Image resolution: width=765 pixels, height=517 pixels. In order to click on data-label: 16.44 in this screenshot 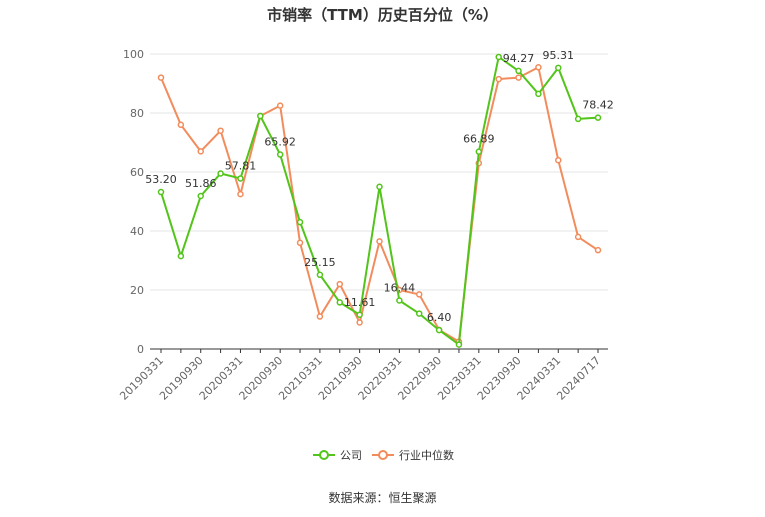, I will do `click(400, 288)`.